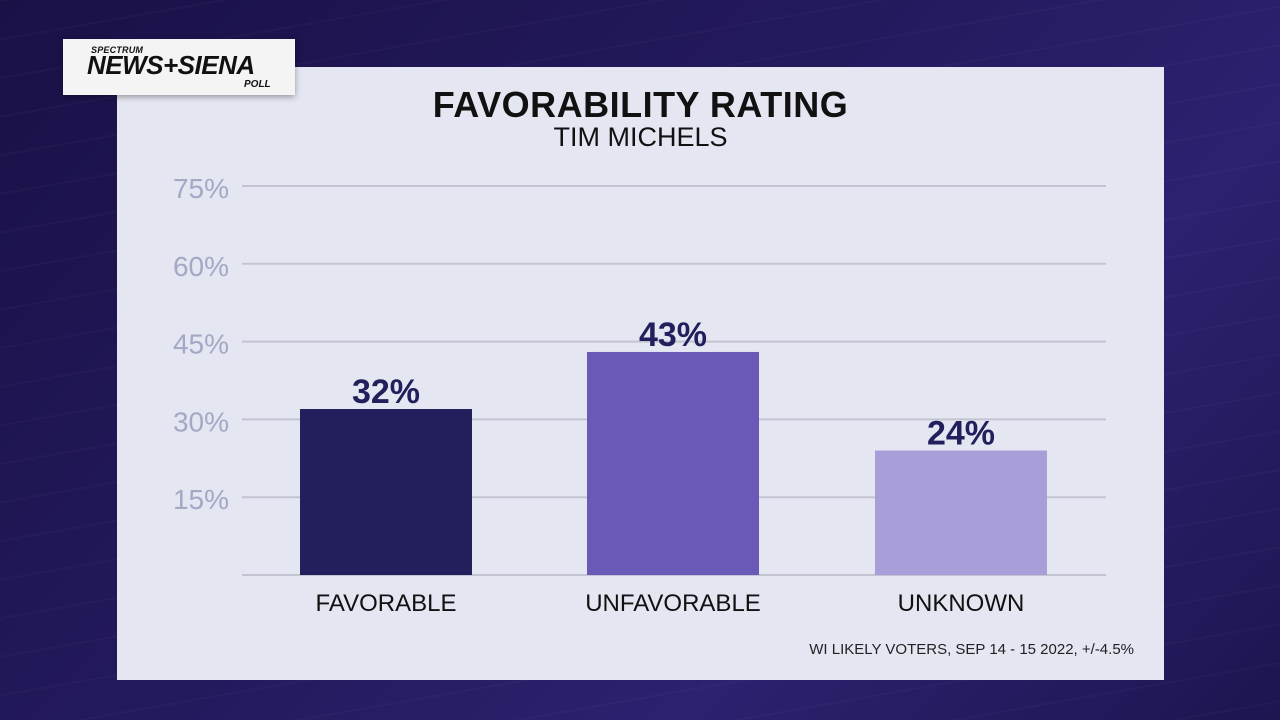 The image size is (1280, 720). What do you see at coordinates (961, 434) in the screenshot?
I see `bar-value-label: 24%` at bounding box center [961, 434].